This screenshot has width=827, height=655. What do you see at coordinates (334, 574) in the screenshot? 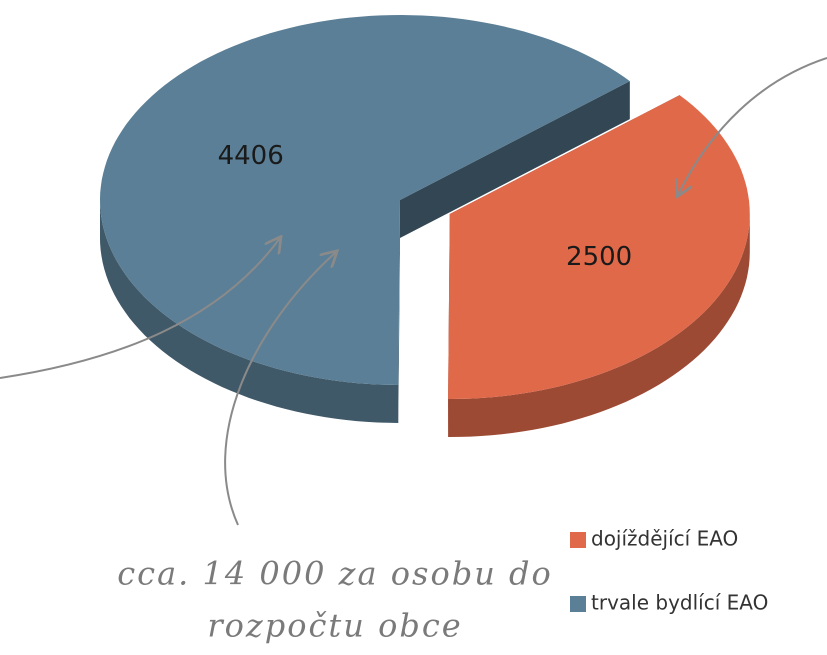
I see `annotation: cca. 14 000 za osobu do` at bounding box center [334, 574].